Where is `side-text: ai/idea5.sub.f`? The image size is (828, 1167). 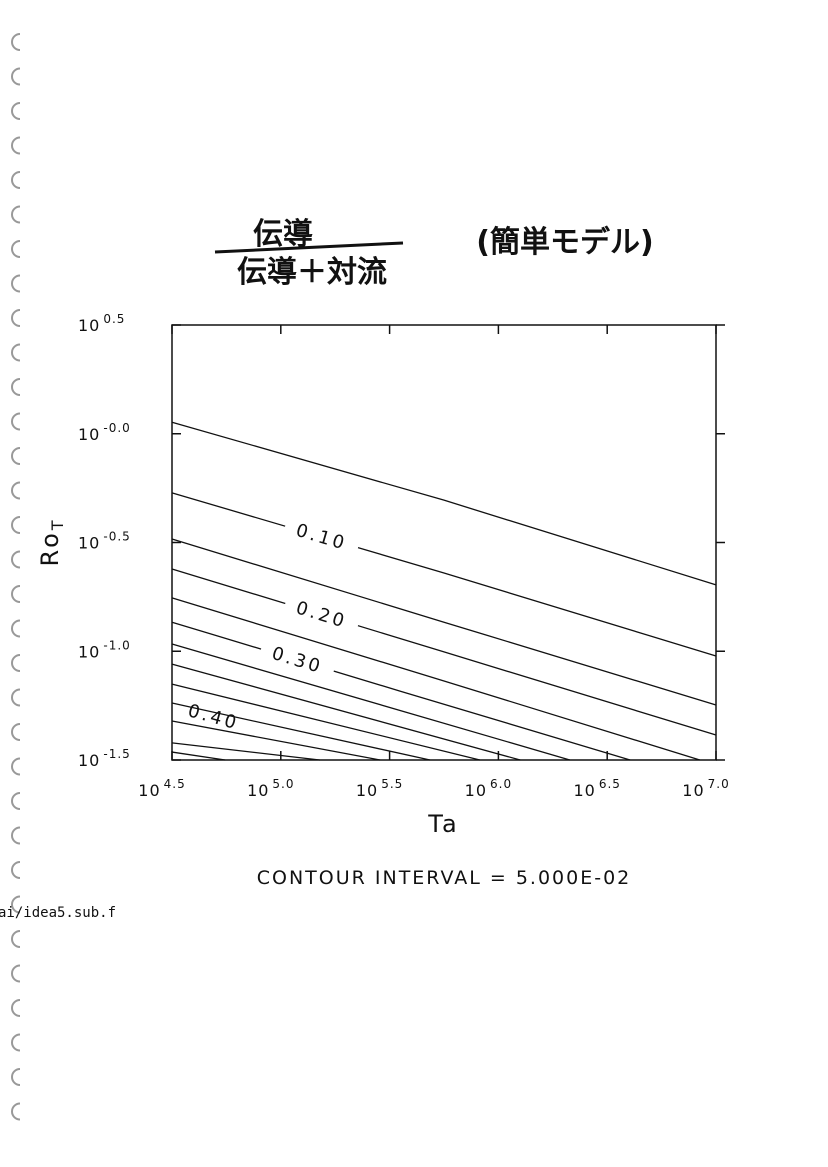 side-text: ai/idea5.sub.f is located at coordinates (58, 913).